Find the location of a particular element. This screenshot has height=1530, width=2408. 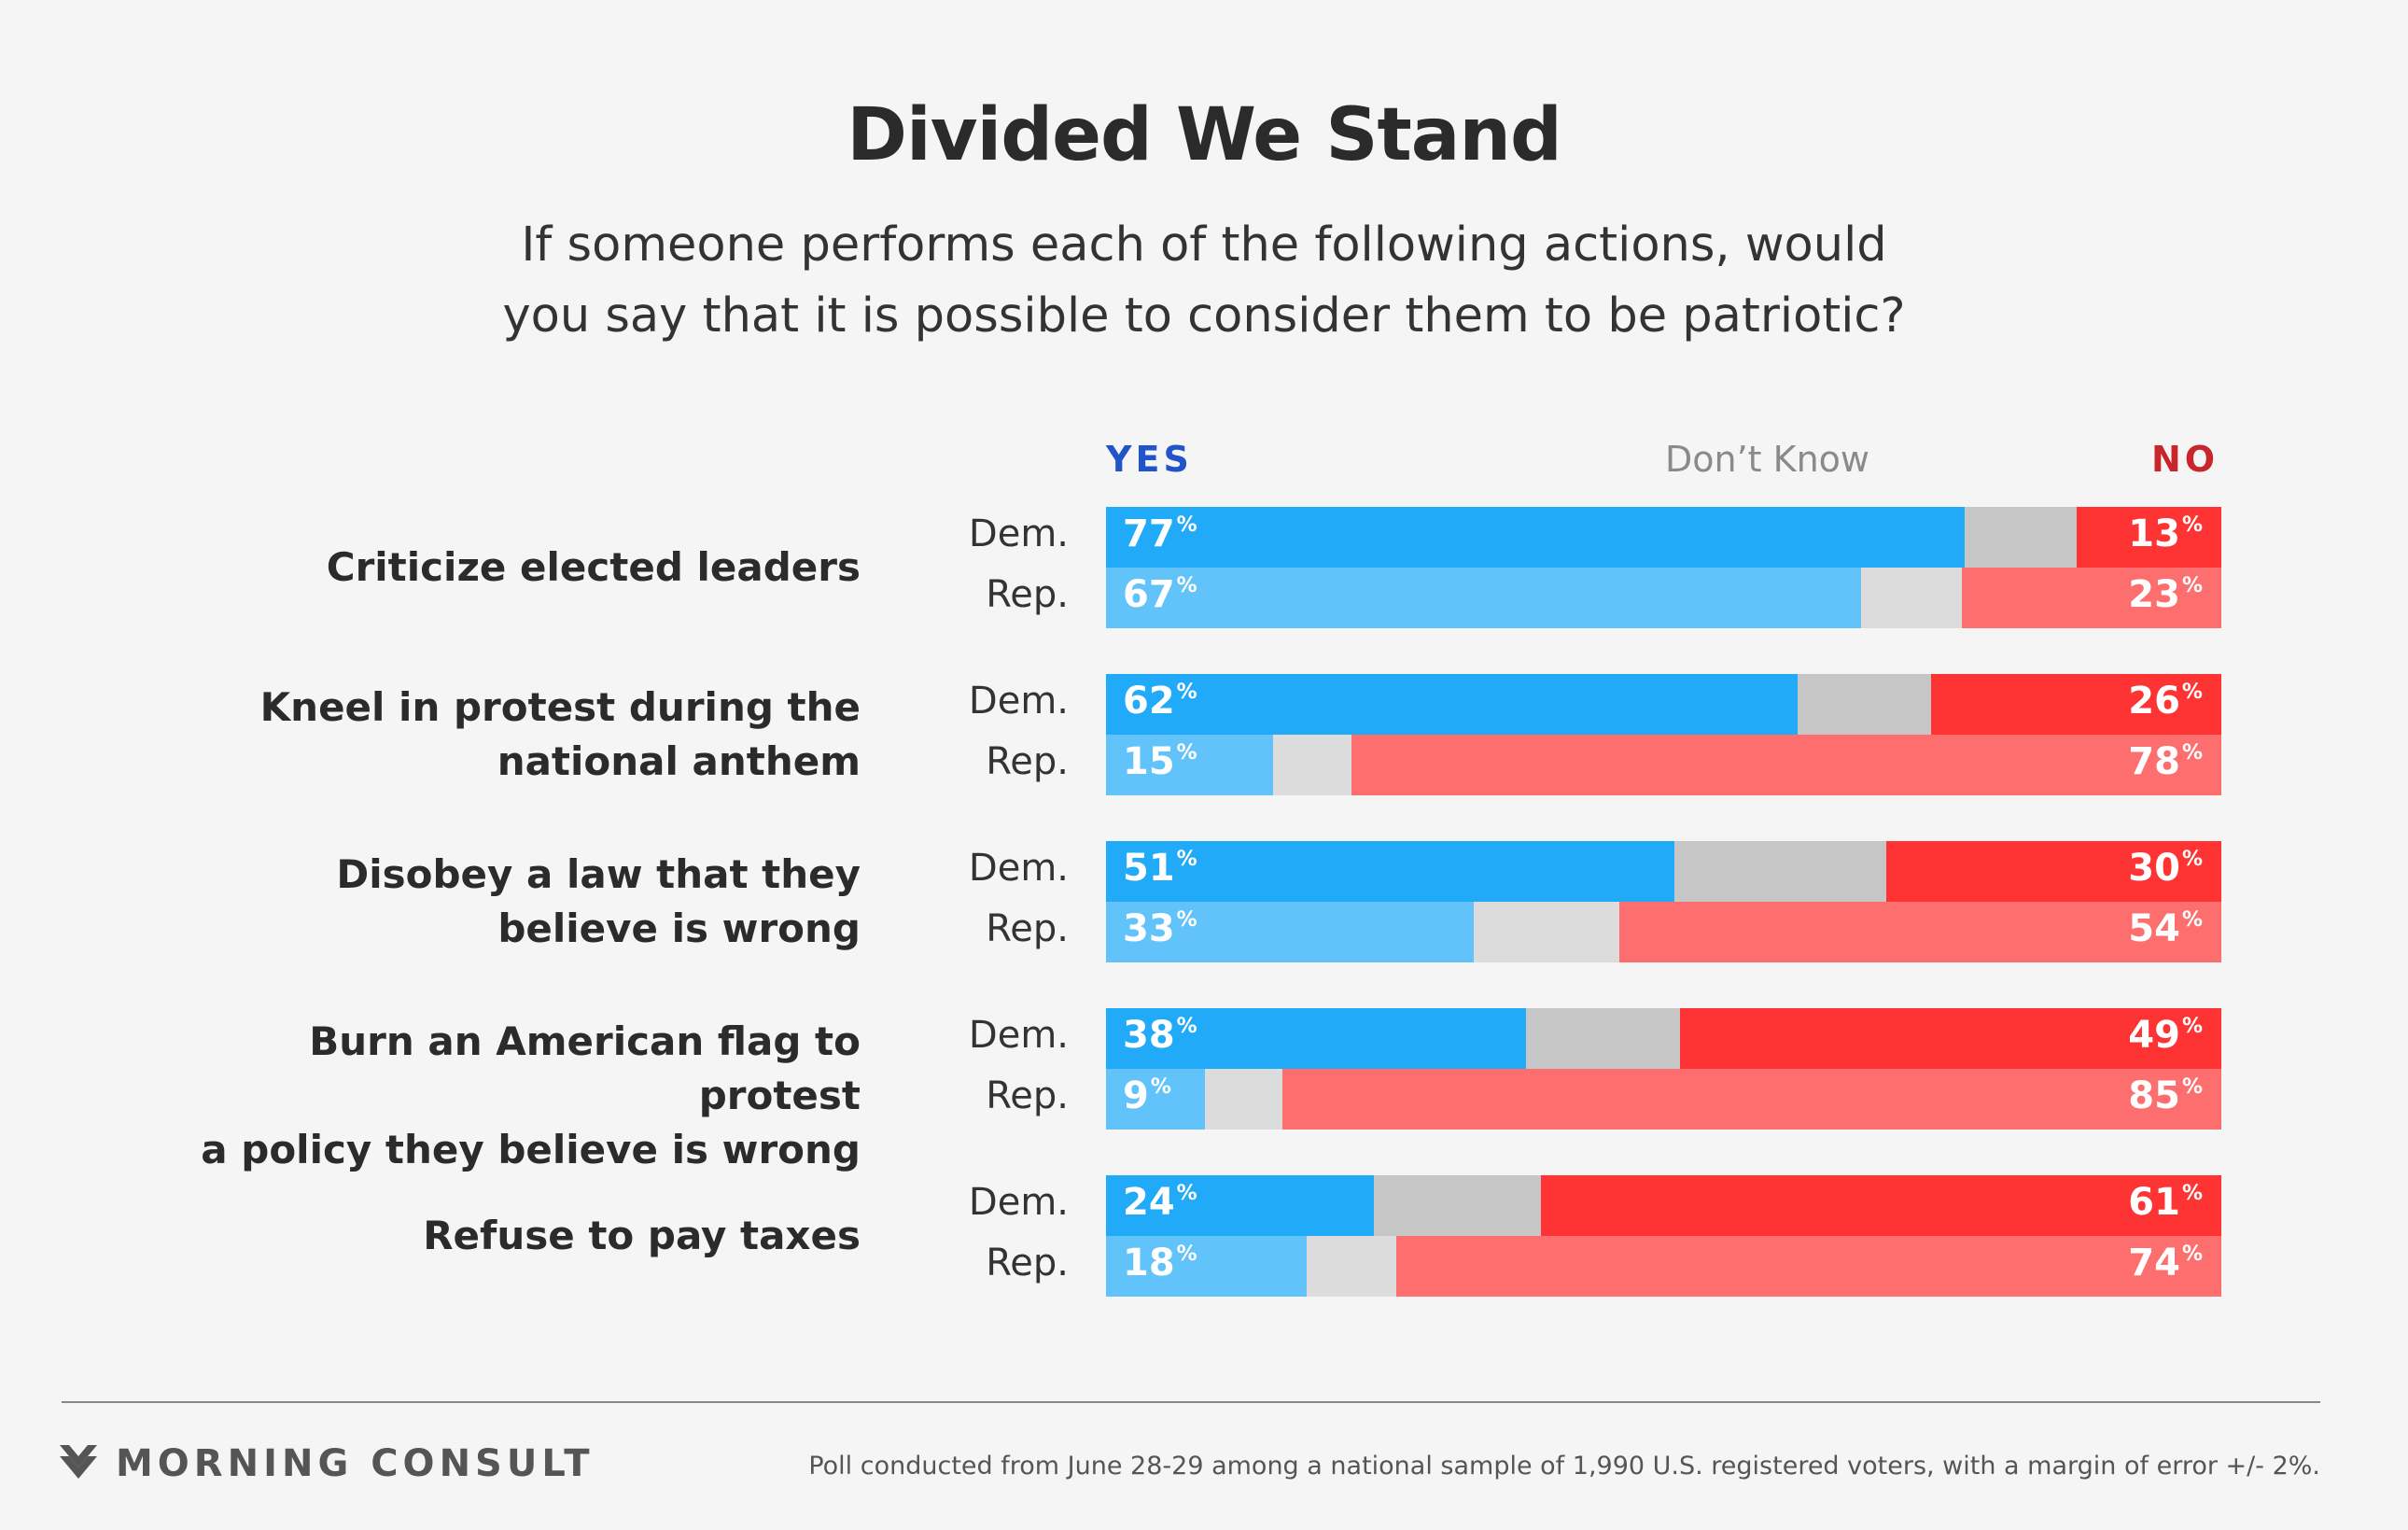

data-label: 13% is located at coordinates (2165, 533).